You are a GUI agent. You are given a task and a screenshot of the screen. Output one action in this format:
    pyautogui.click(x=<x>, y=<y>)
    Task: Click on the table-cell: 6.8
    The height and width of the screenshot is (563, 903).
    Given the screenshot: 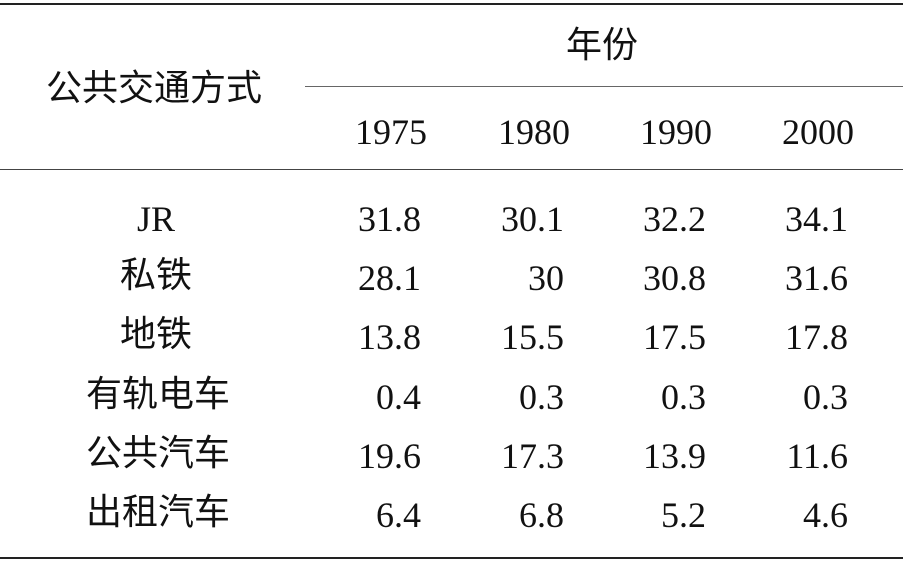 What is the action you would take?
    pyautogui.click(x=541, y=515)
    